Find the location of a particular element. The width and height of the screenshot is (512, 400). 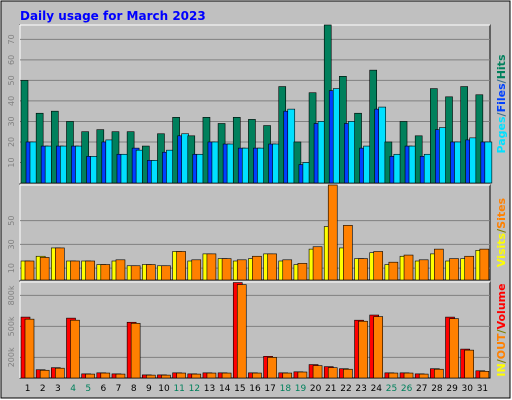

volume-axis-label: IN/OUT/Volume is located at coordinates (501, 329).